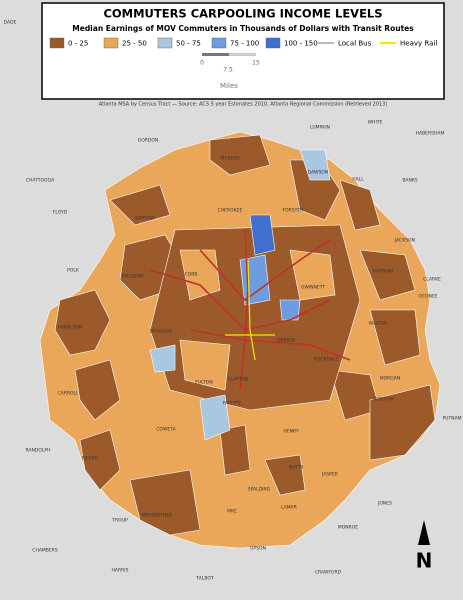 The height and width of the screenshot is (604, 463). What do you see at coordinates (90, 459) in the screenshot?
I see `county-label: HEARD` at bounding box center [90, 459].